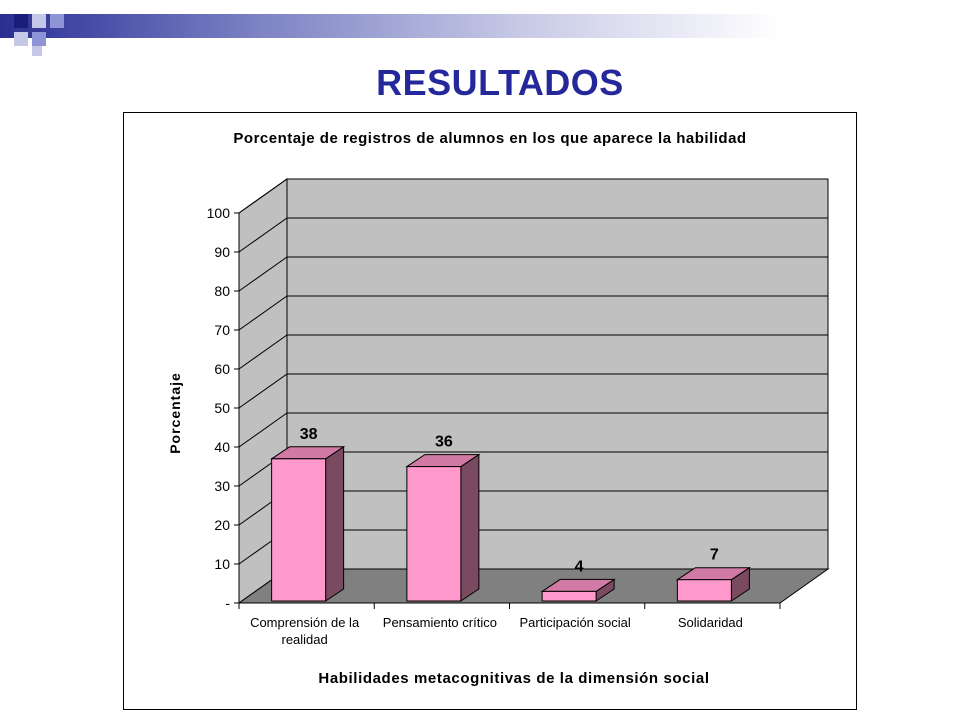 Image resolution: width=960 pixels, height=720 pixels. Describe the element at coordinates (305, 631) in the screenshot. I see `x-tick-label: Comprensión de la realidad` at that location.